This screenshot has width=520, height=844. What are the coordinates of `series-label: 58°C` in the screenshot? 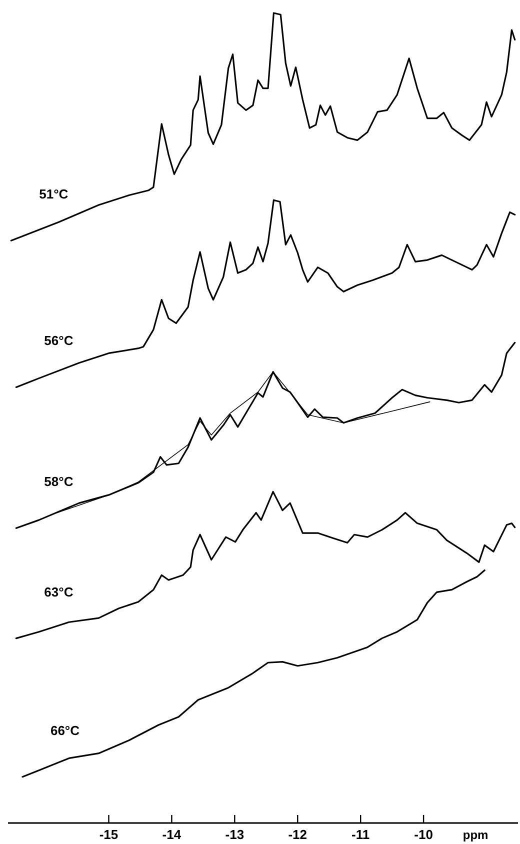 It's located at (59, 482).